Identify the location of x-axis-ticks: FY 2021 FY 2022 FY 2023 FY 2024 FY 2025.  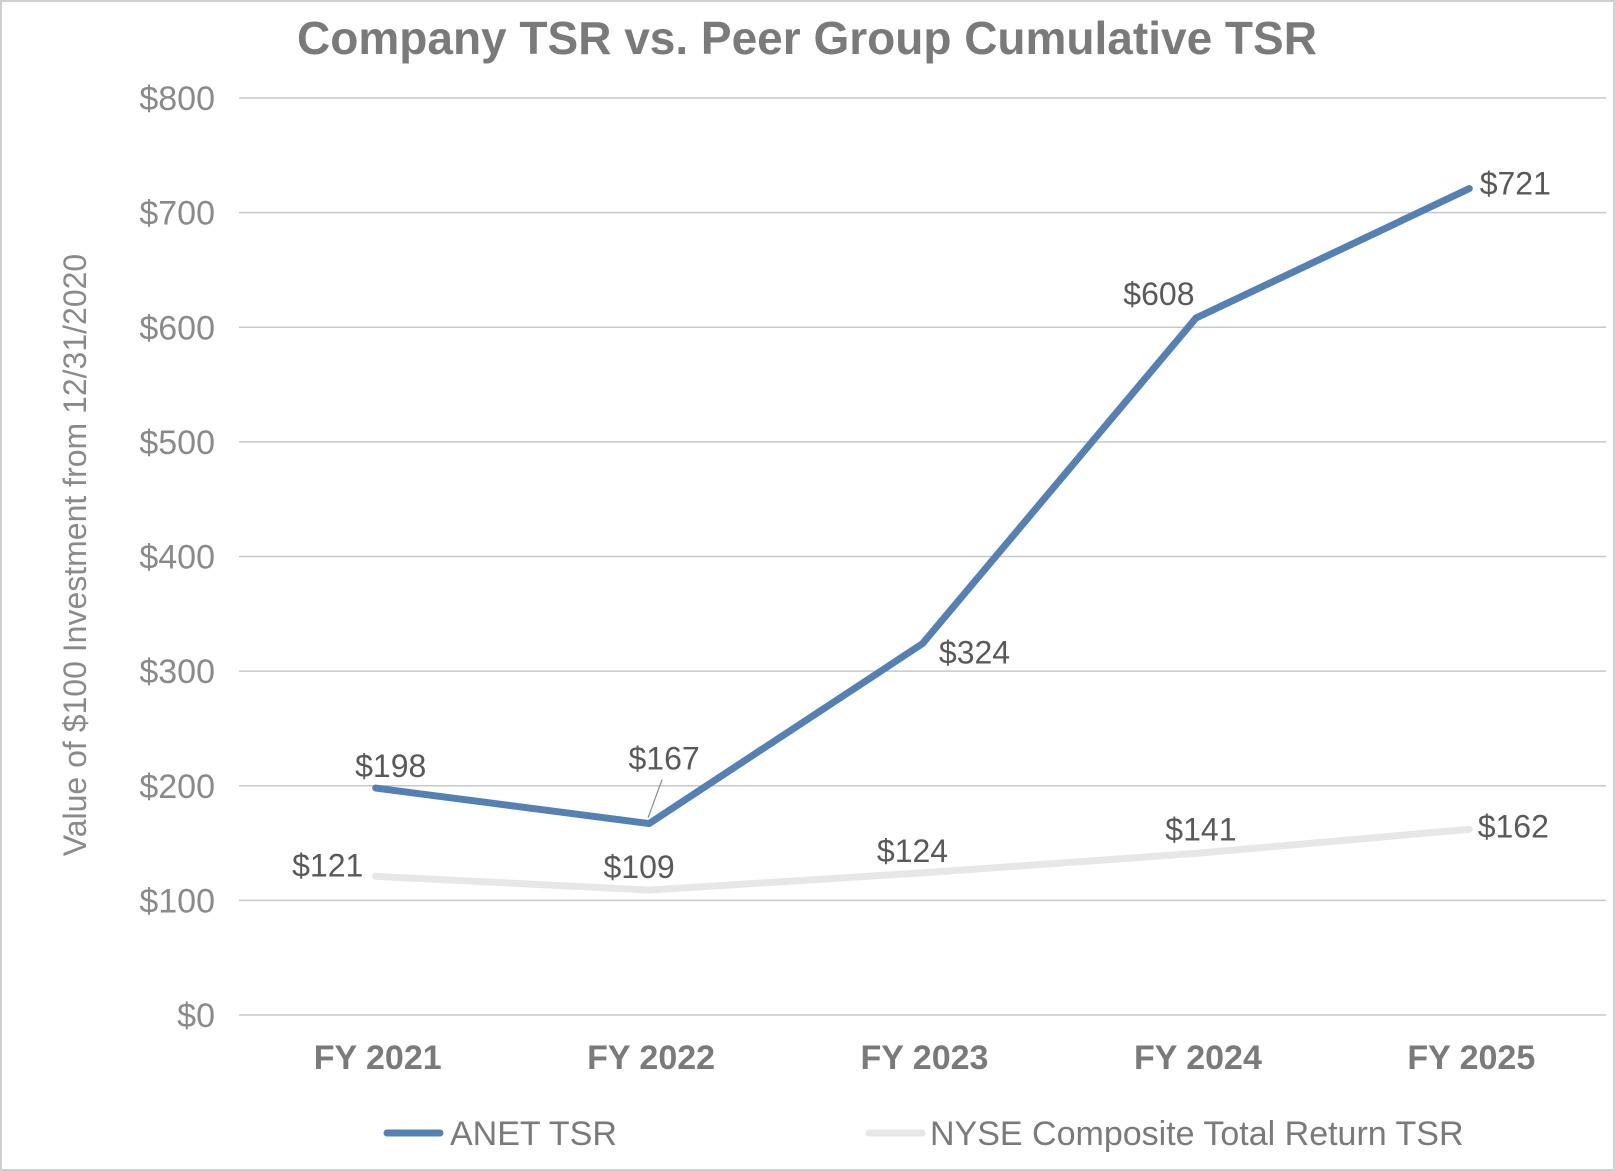
(925, 1058).